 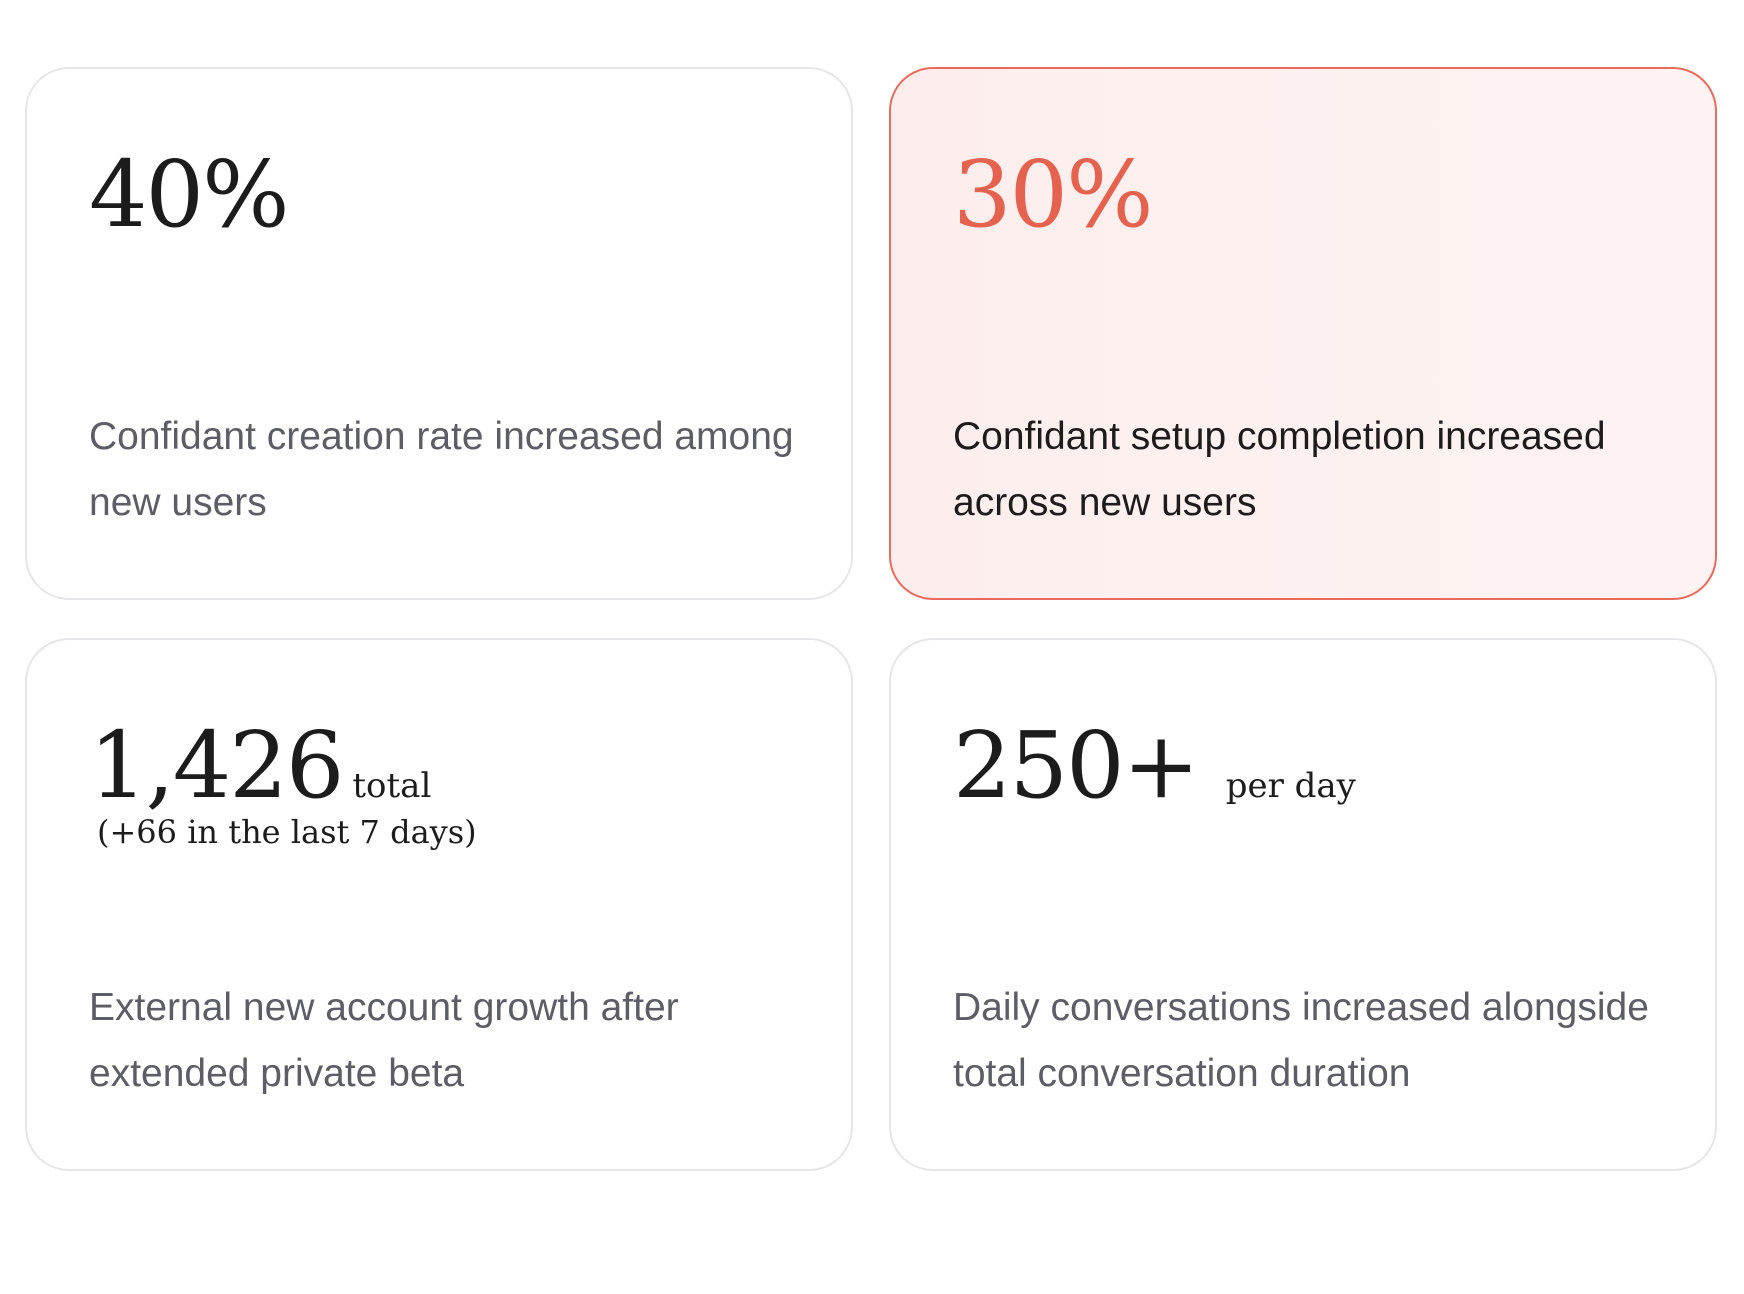 I want to click on stat-head: 40%, so click(x=189, y=194).